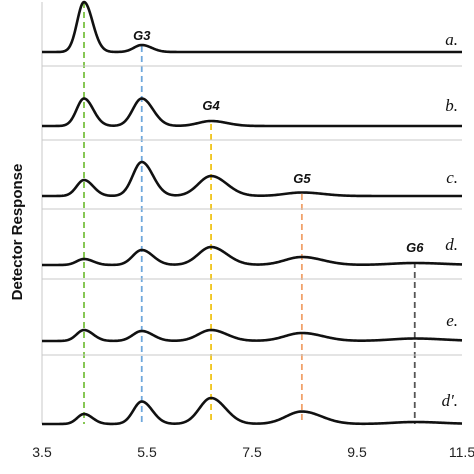  What do you see at coordinates (451, 244) in the screenshot?
I see `panel-tag-4: d.` at bounding box center [451, 244].